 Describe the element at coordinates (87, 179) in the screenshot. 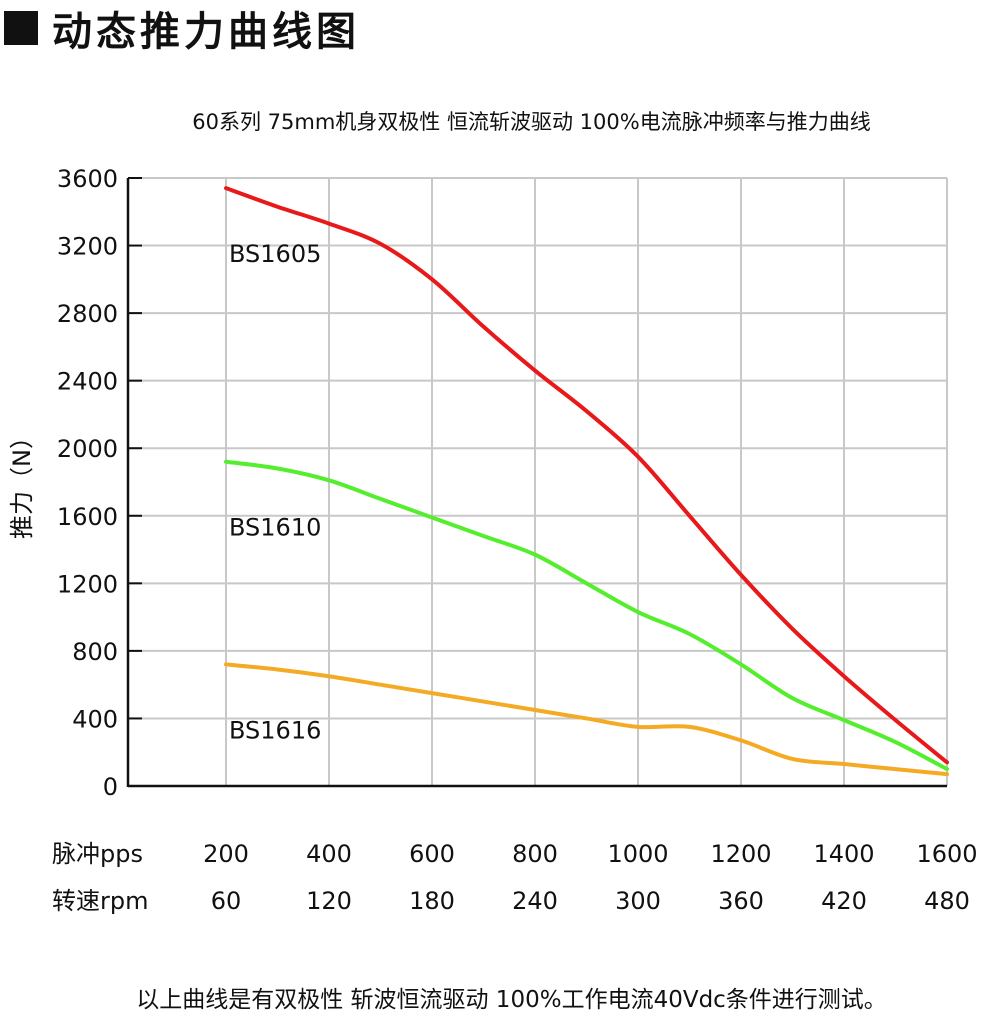

I see `y-tick-label: 3600` at that location.